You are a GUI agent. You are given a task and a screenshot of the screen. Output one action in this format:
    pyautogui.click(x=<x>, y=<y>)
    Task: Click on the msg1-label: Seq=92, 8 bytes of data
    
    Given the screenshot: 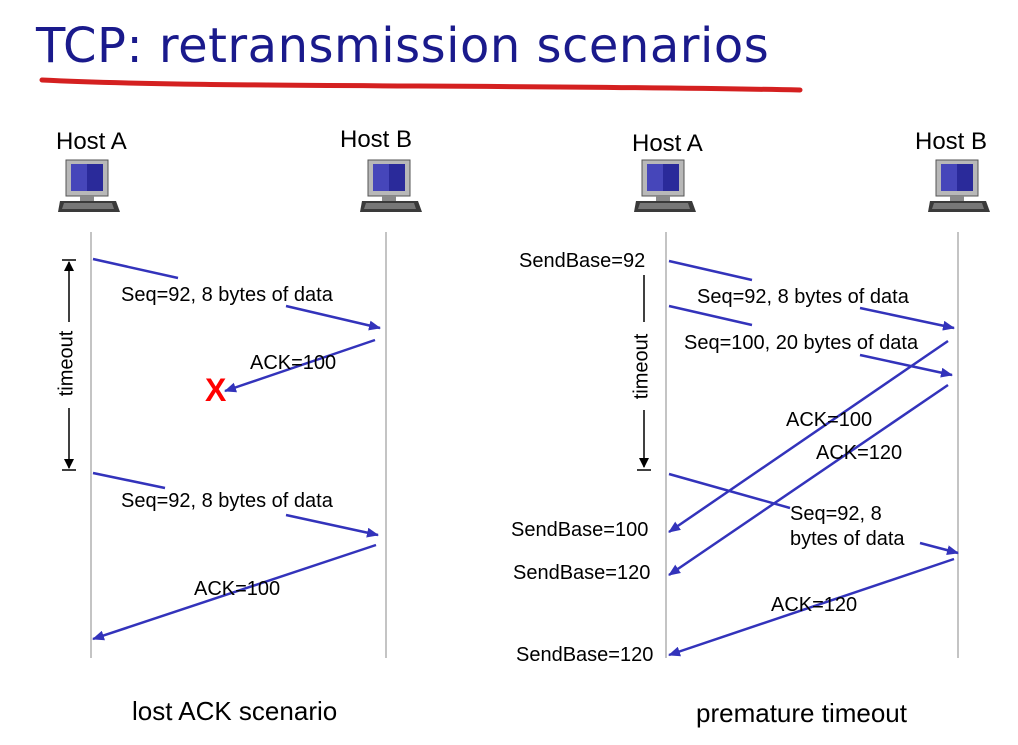 What is the action you would take?
    pyautogui.click(x=227, y=295)
    